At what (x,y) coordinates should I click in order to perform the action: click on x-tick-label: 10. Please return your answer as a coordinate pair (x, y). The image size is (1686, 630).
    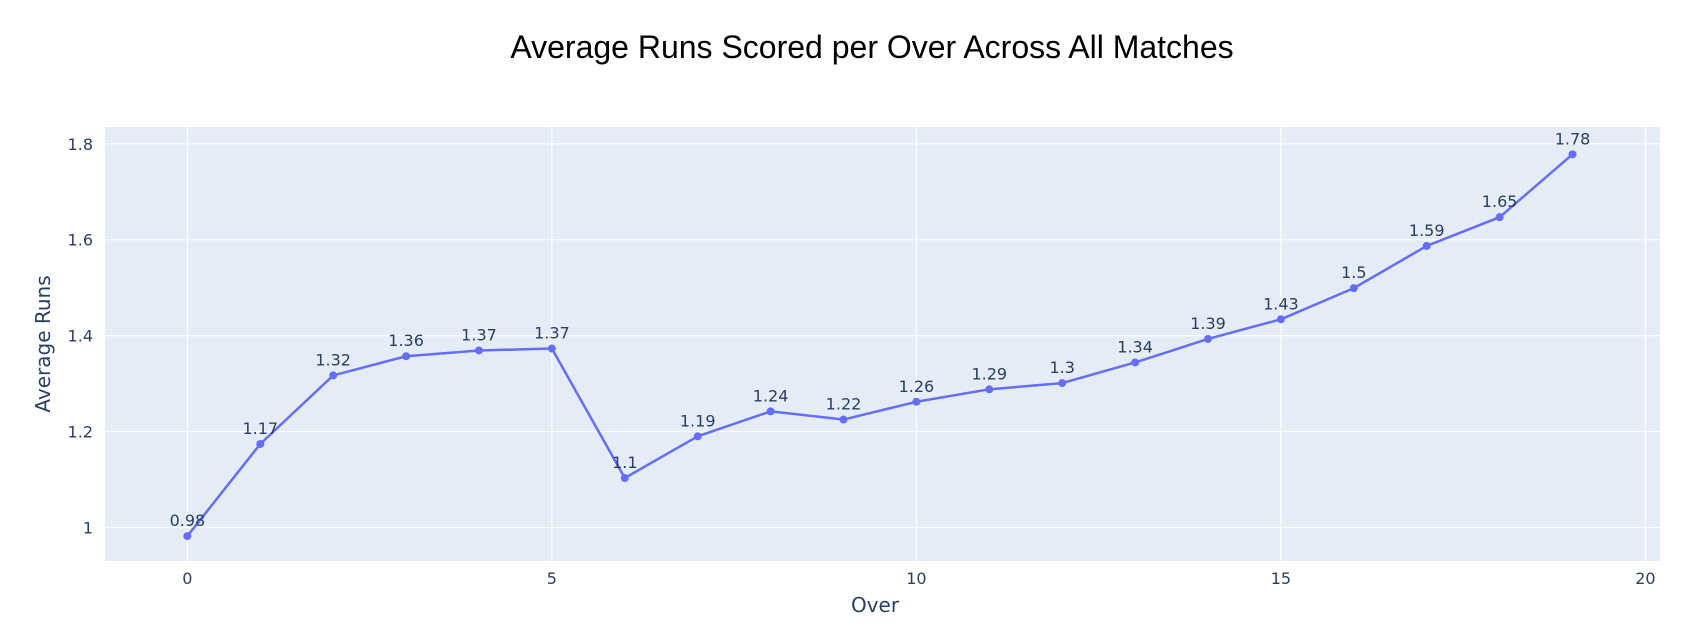
    Looking at the image, I should click on (916, 578).